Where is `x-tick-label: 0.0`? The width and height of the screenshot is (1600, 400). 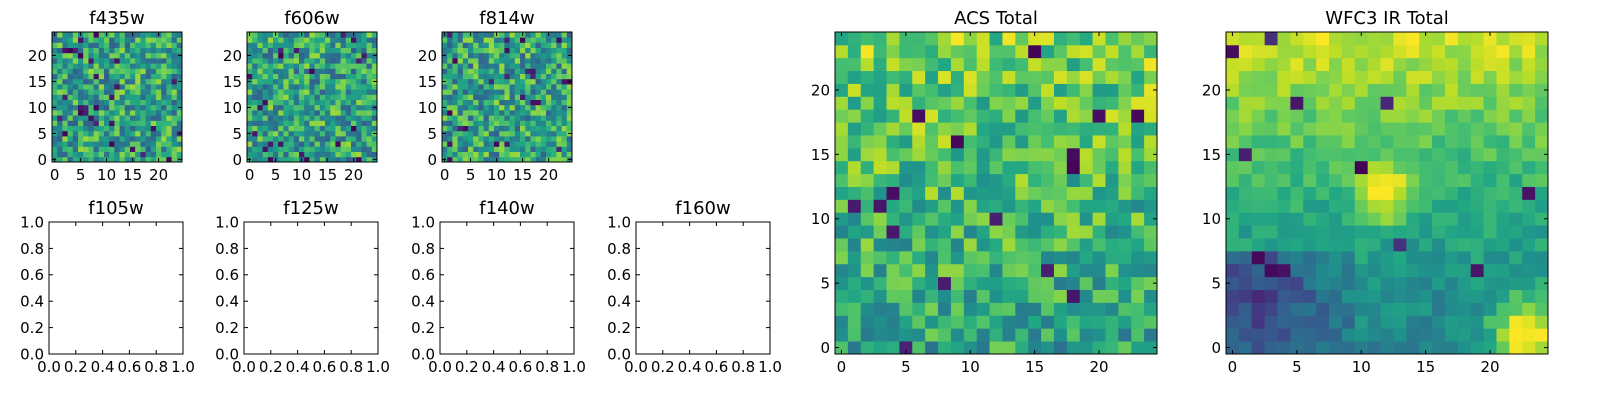
x-tick-label: 0.0 is located at coordinates (244, 367).